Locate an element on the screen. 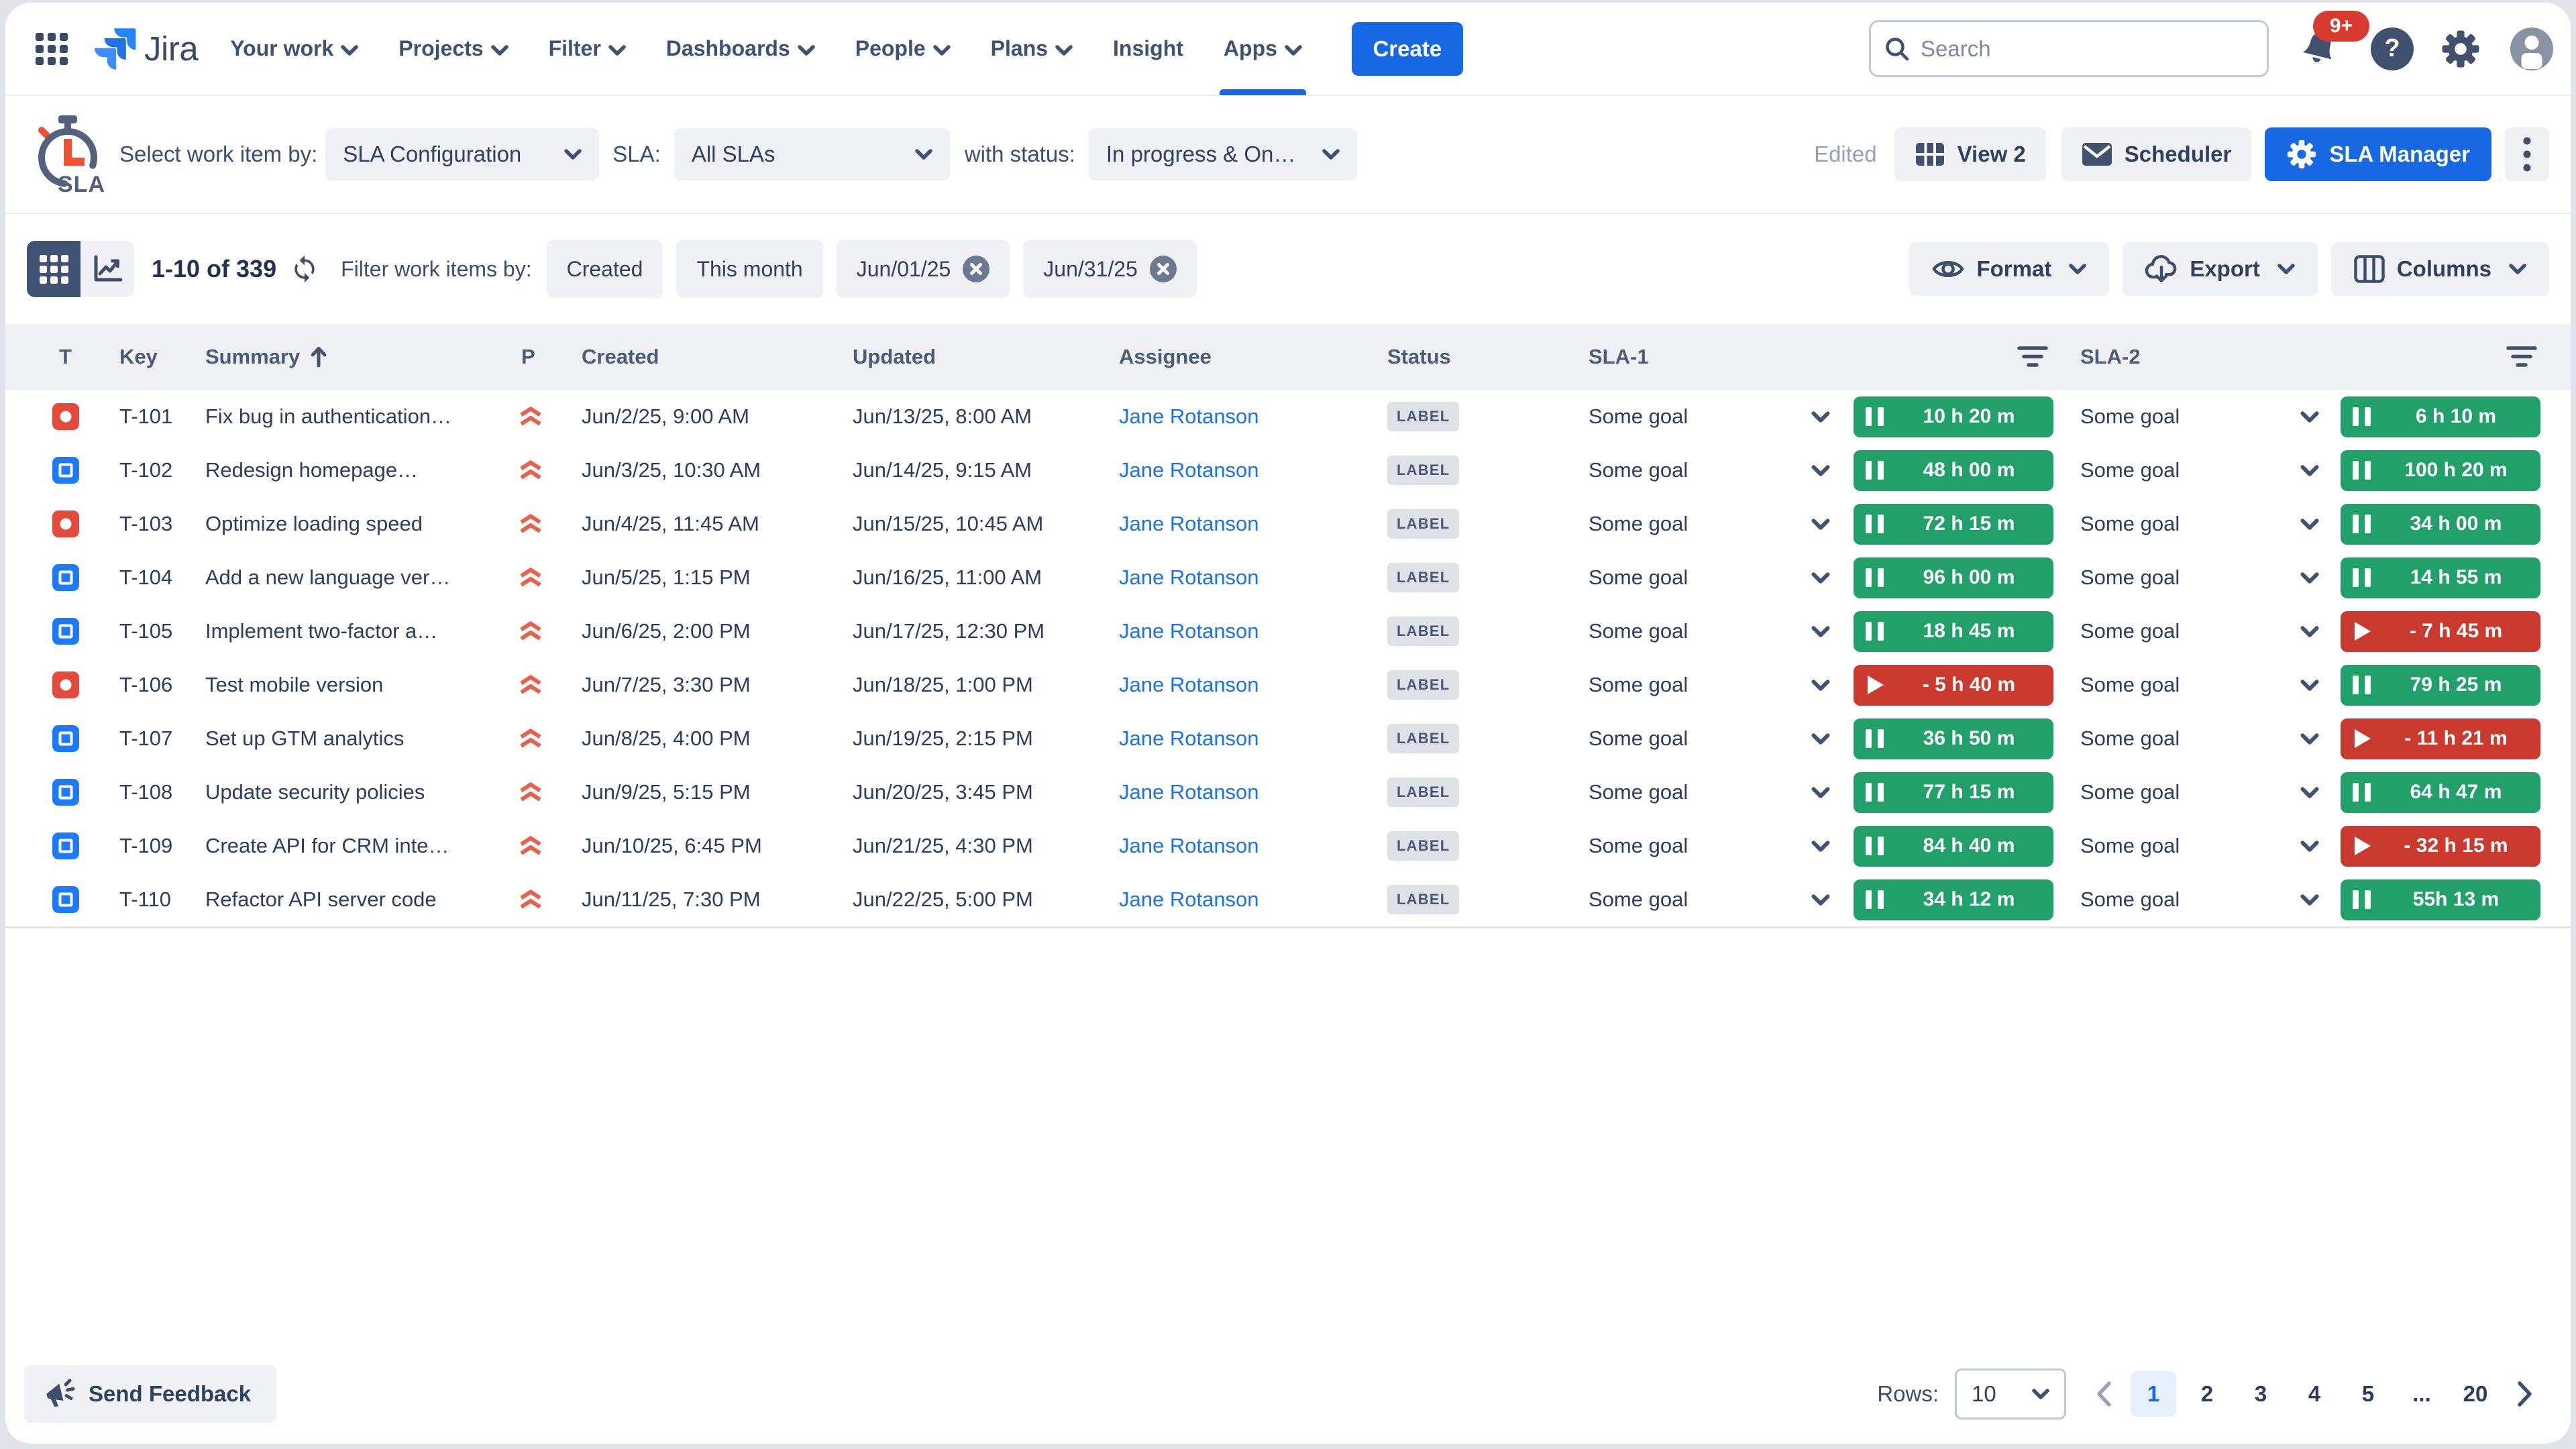 Image resolution: width=2576 pixels, height=1449 pixels. column-header-sla1: SLA-1 is located at coordinates (1821, 357).